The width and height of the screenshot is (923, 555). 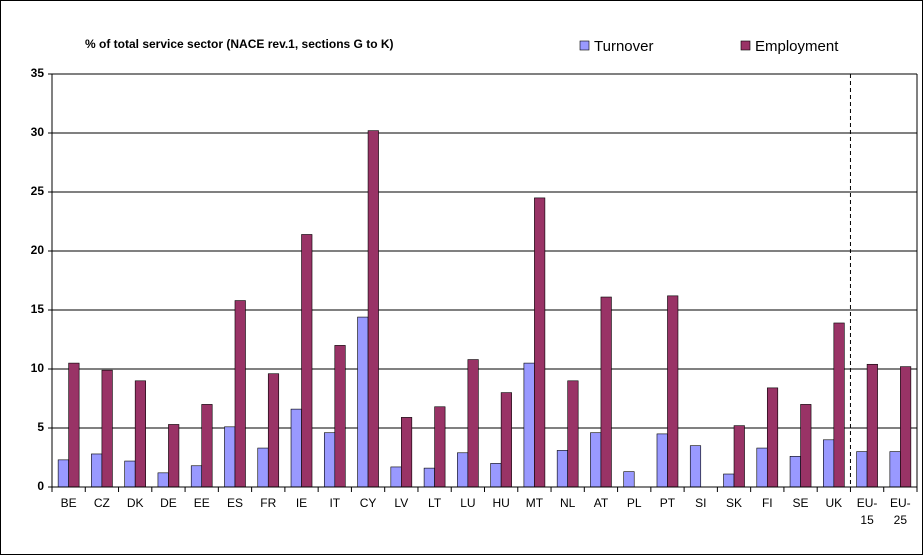 I want to click on x-tick-label: DK, so click(x=135, y=503).